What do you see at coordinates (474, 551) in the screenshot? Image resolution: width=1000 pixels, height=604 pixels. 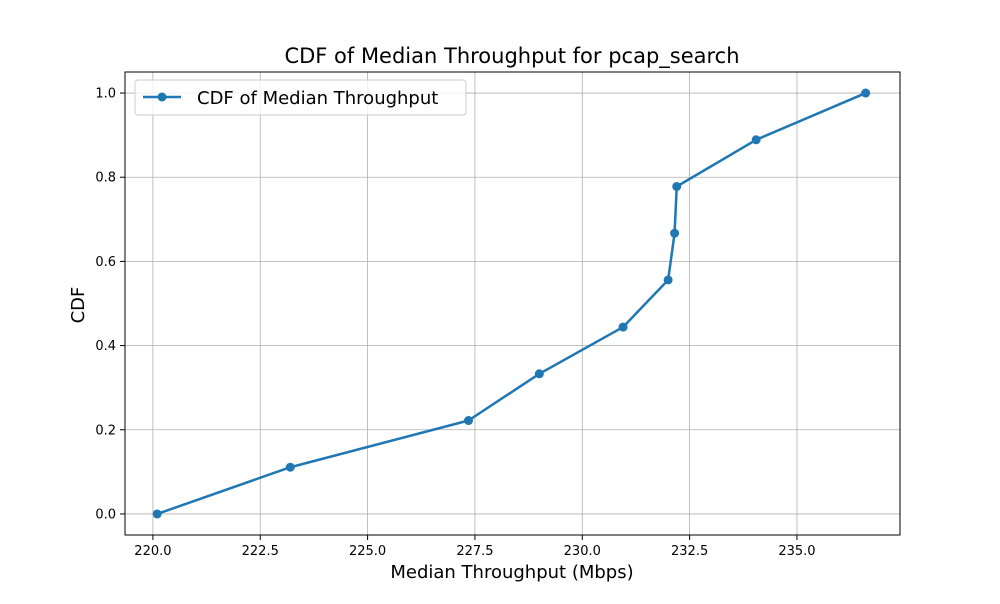 I see `x-tick-label: 227.5` at bounding box center [474, 551].